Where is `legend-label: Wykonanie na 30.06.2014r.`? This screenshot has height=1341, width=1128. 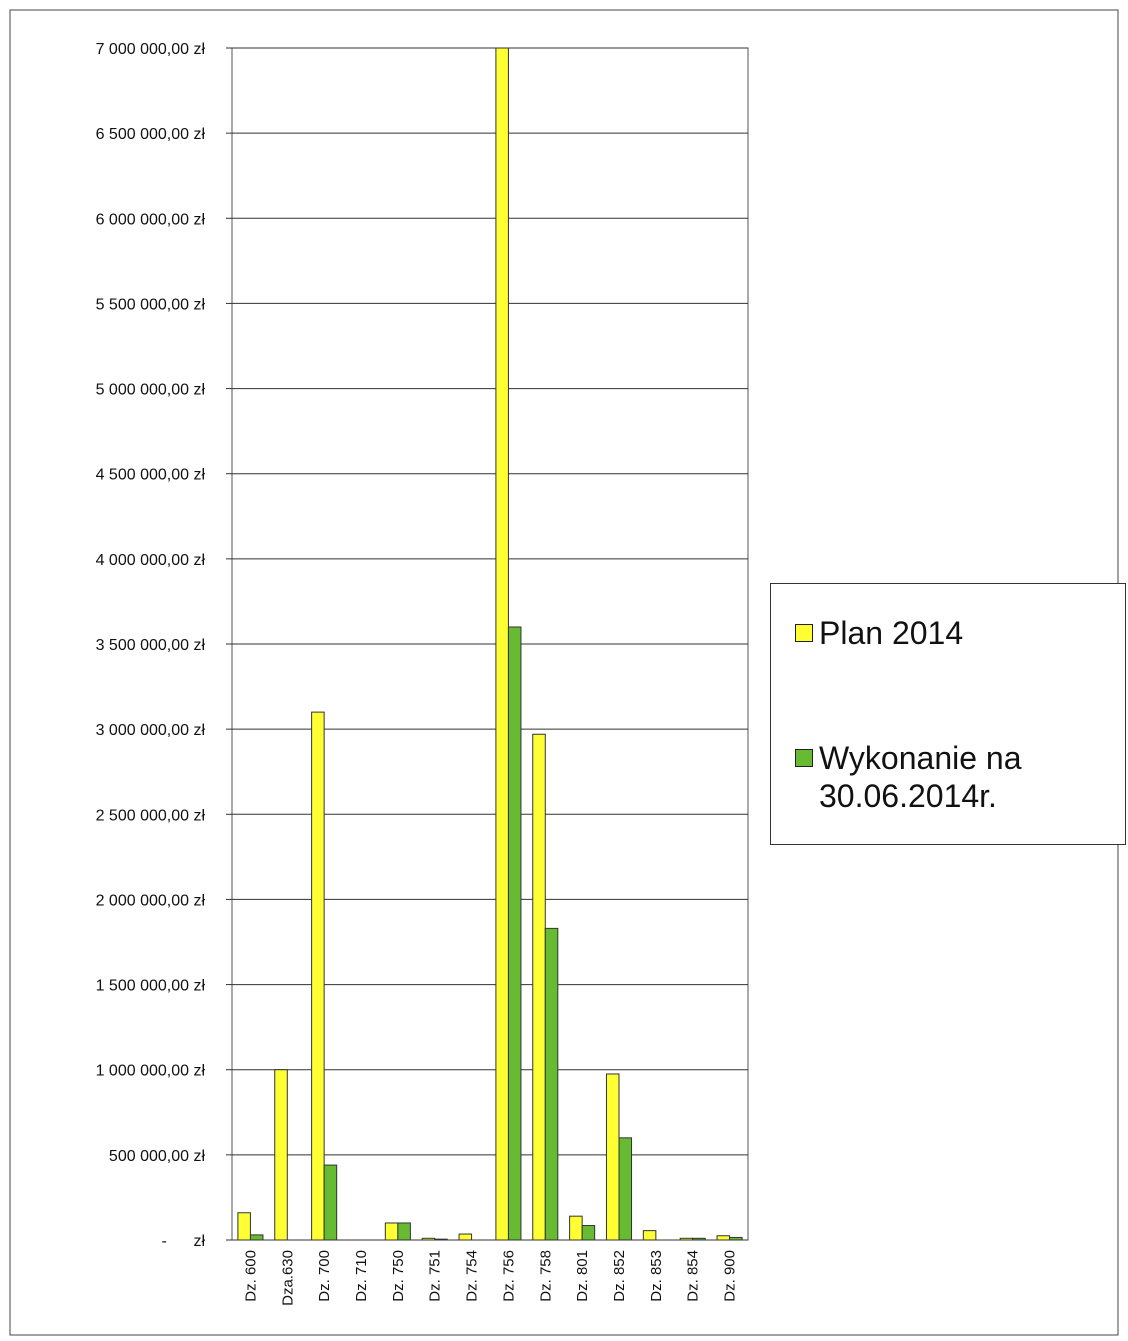
legend-label: Wykonanie na 30.06.2014r. is located at coordinates (920, 777).